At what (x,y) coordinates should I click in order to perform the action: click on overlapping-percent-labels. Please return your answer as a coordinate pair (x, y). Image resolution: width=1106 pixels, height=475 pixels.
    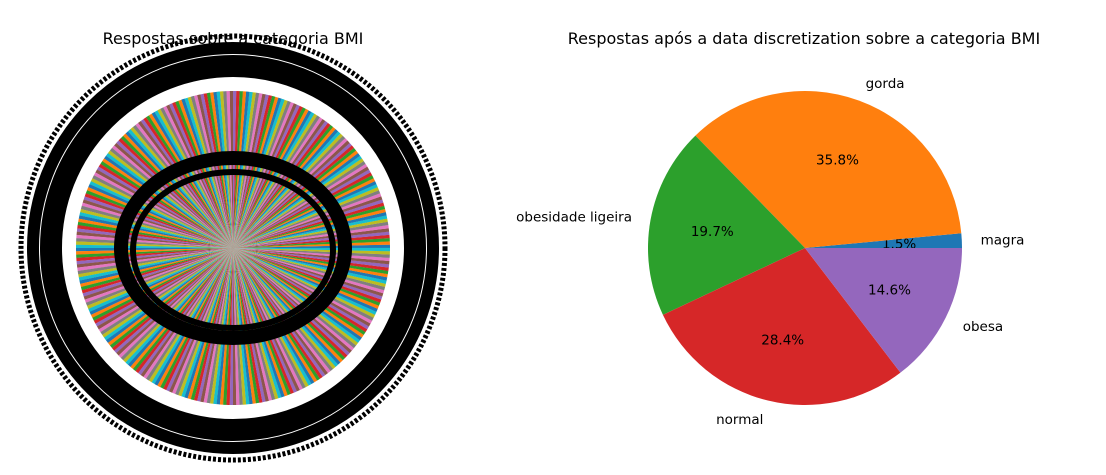
    Looking at the image, I should click on (233, 250).